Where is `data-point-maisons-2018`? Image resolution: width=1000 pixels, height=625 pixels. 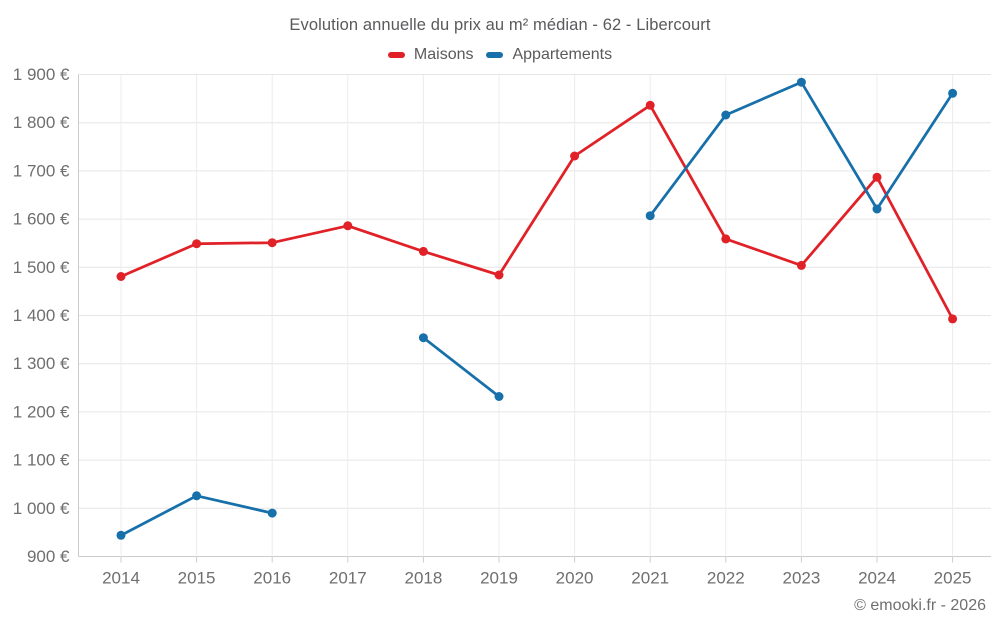
data-point-maisons-2018 is located at coordinates (423, 251).